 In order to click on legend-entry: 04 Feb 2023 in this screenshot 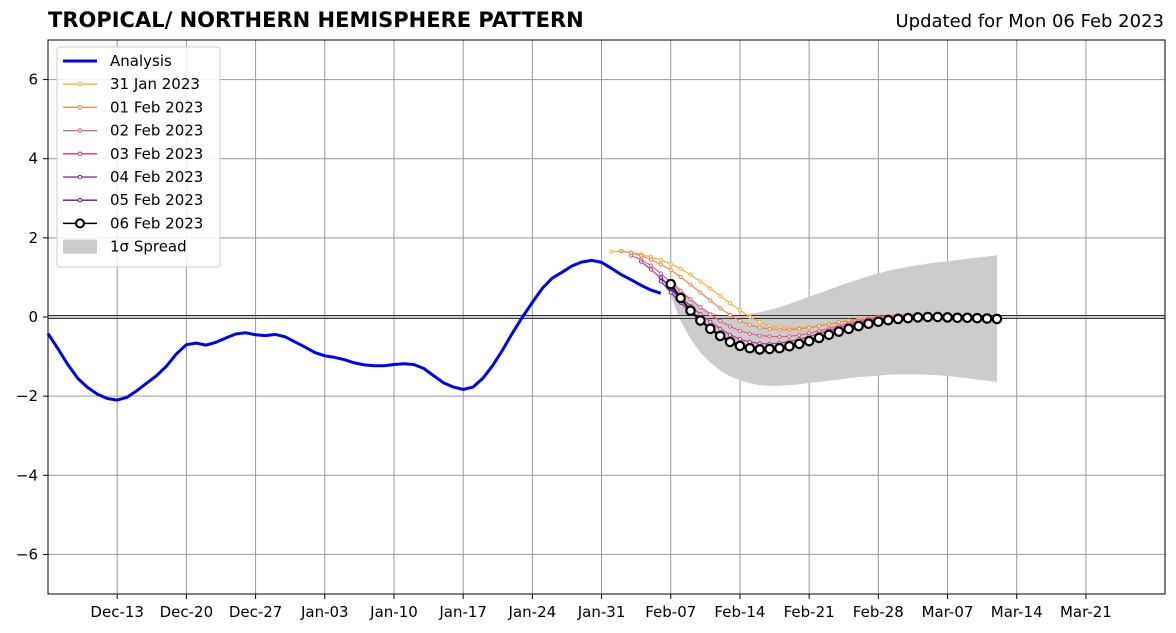, I will do `click(133, 177)`.